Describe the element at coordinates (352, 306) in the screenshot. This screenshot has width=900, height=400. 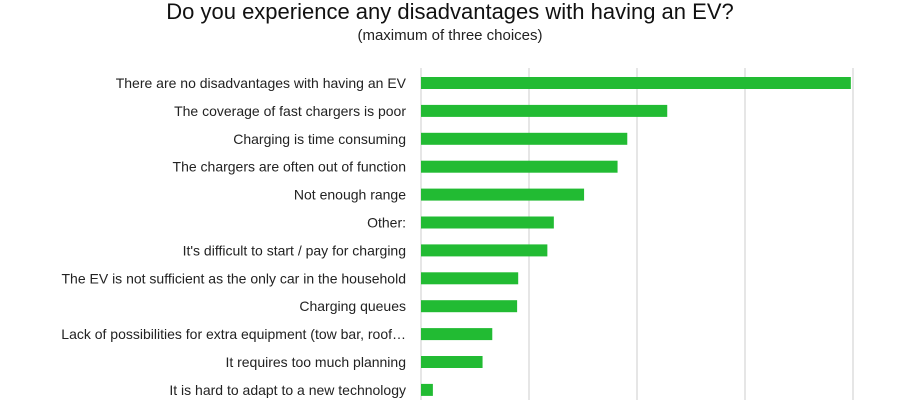
I see `category-label-8: Charging queues` at that location.